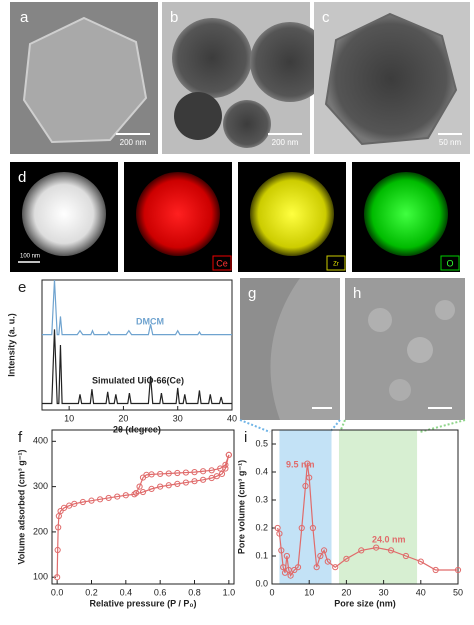  What do you see at coordinates (40, 486) in the screenshot?
I see `y-tick-label: 300` at bounding box center [40, 486].